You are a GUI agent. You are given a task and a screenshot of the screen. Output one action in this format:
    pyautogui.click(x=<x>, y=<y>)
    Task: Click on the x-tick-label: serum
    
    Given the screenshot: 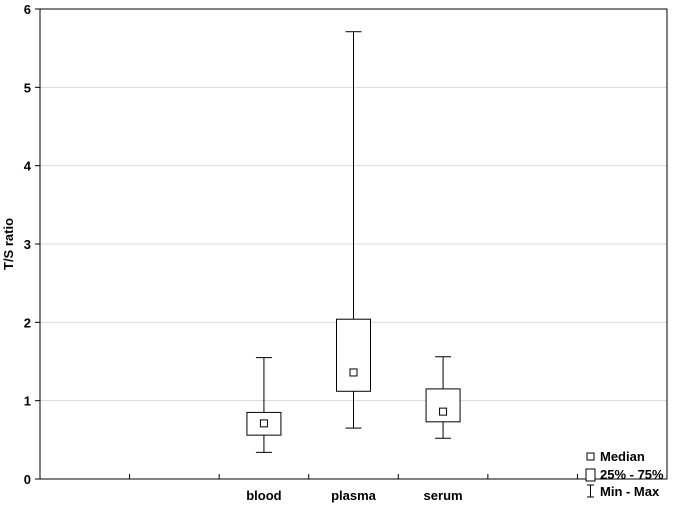 What is the action you would take?
    pyautogui.click(x=443, y=495)
    